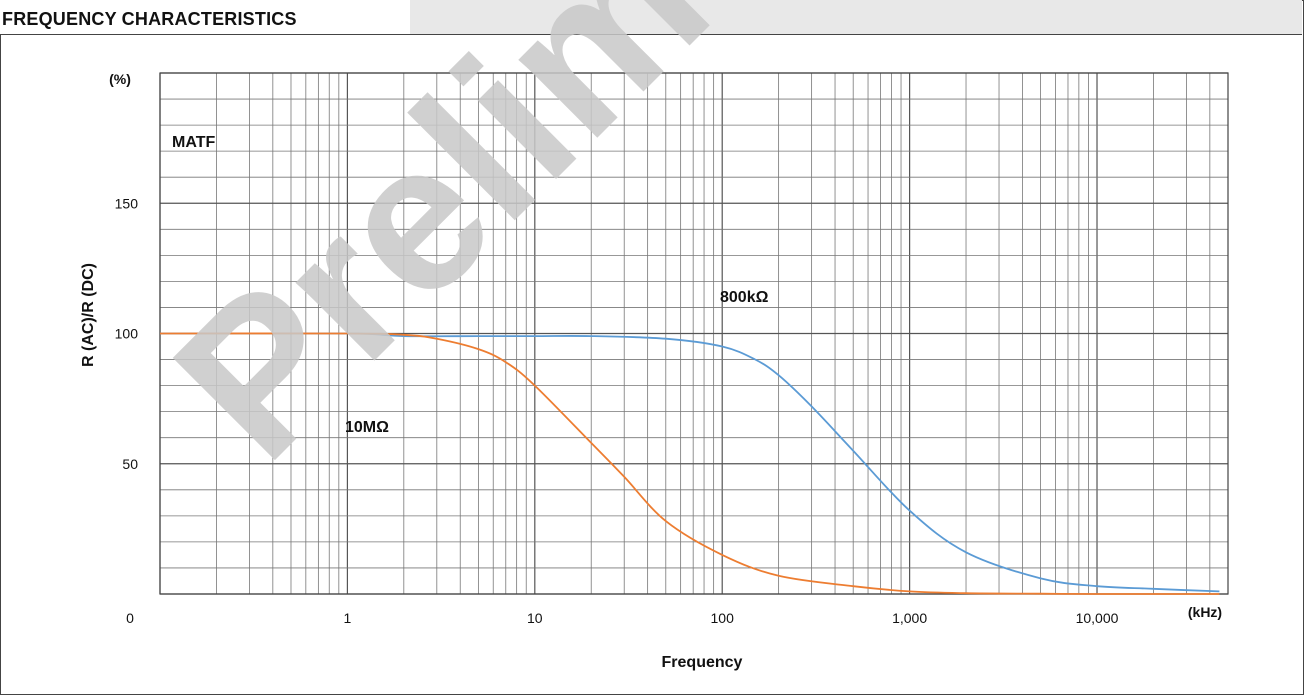  Describe the element at coordinates (535, 618) in the screenshot. I see `x-tick-label: 10` at that location.